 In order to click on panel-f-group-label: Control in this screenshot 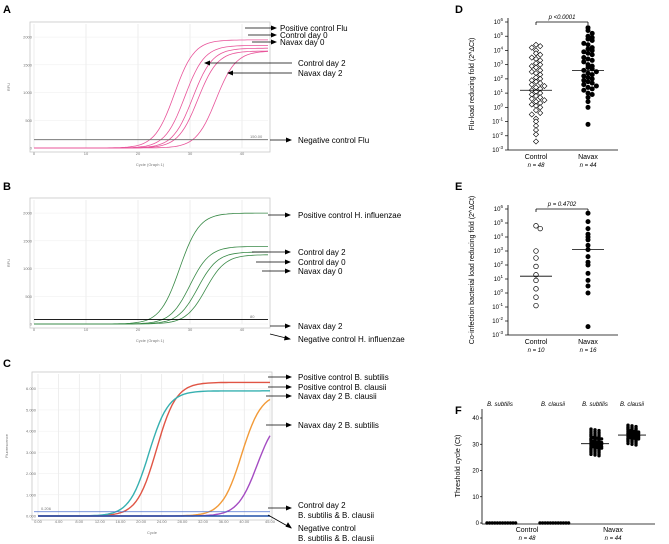, I will do `click(527, 530)`.